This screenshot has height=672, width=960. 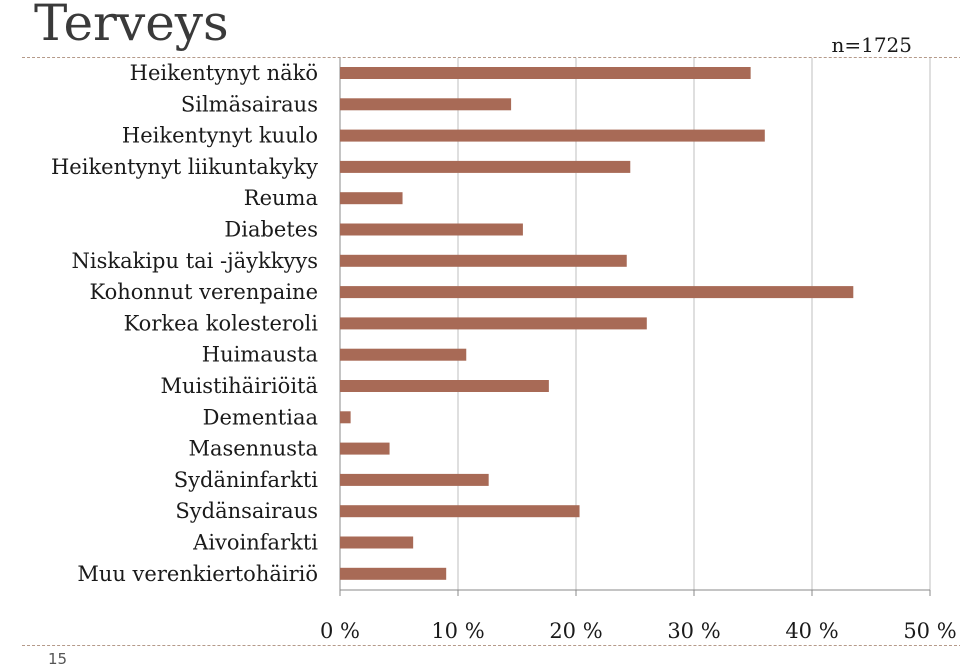 What do you see at coordinates (203, 292) in the screenshot?
I see `category-label: Kohonnut verenpaine` at bounding box center [203, 292].